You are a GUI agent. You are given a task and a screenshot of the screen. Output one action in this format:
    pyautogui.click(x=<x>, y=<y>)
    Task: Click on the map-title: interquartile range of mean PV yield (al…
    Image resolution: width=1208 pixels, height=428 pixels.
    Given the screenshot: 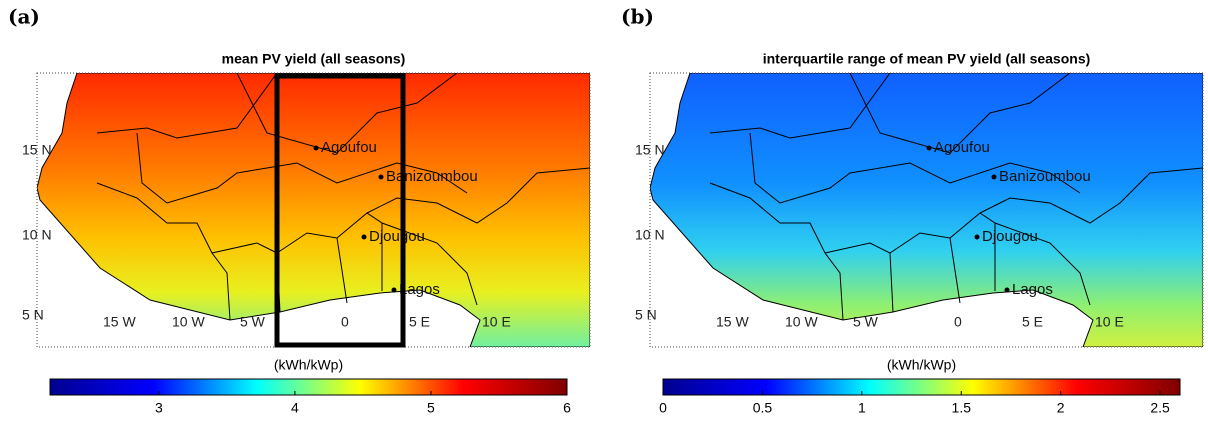 What is the action you would take?
    pyautogui.click(x=927, y=59)
    